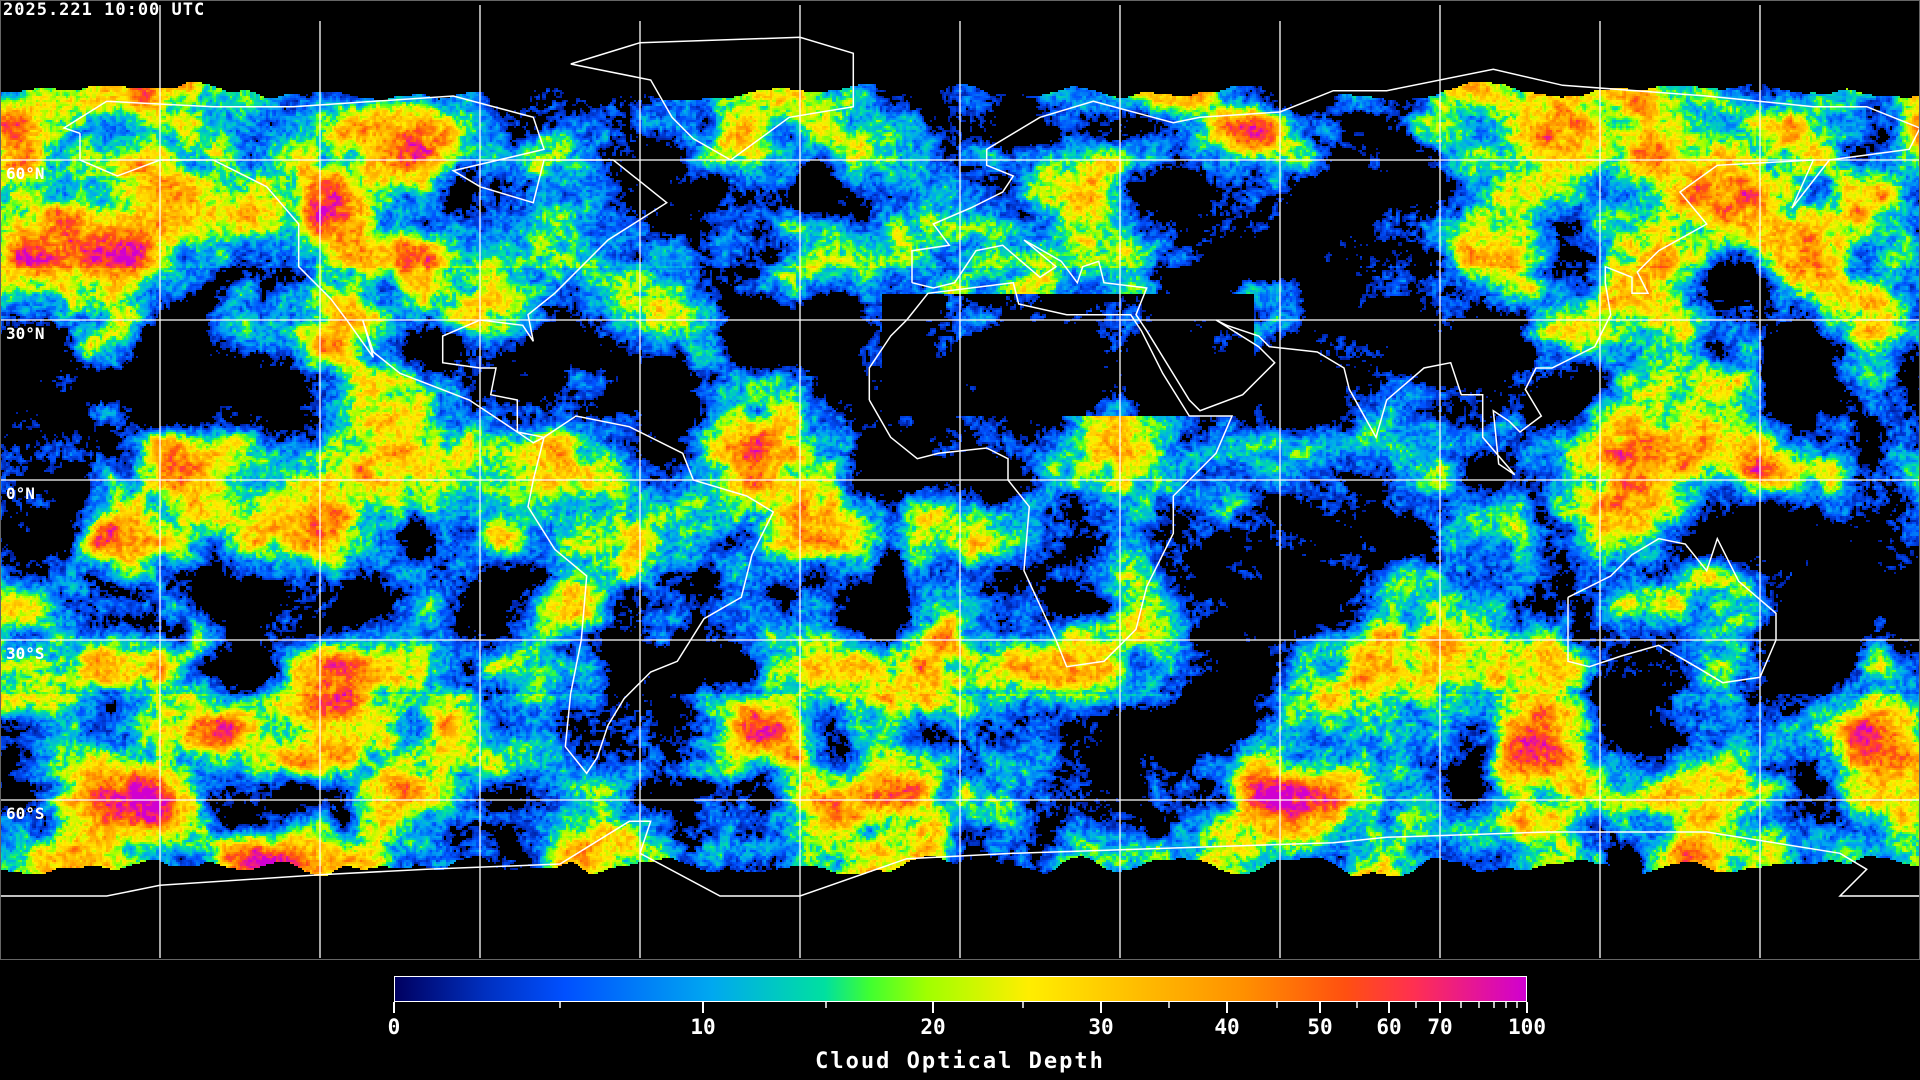 The width and height of the screenshot is (1920, 1080). What do you see at coordinates (1320, 1027) in the screenshot?
I see `colorbar-tick-label: 50` at bounding box center [1320, 1027].